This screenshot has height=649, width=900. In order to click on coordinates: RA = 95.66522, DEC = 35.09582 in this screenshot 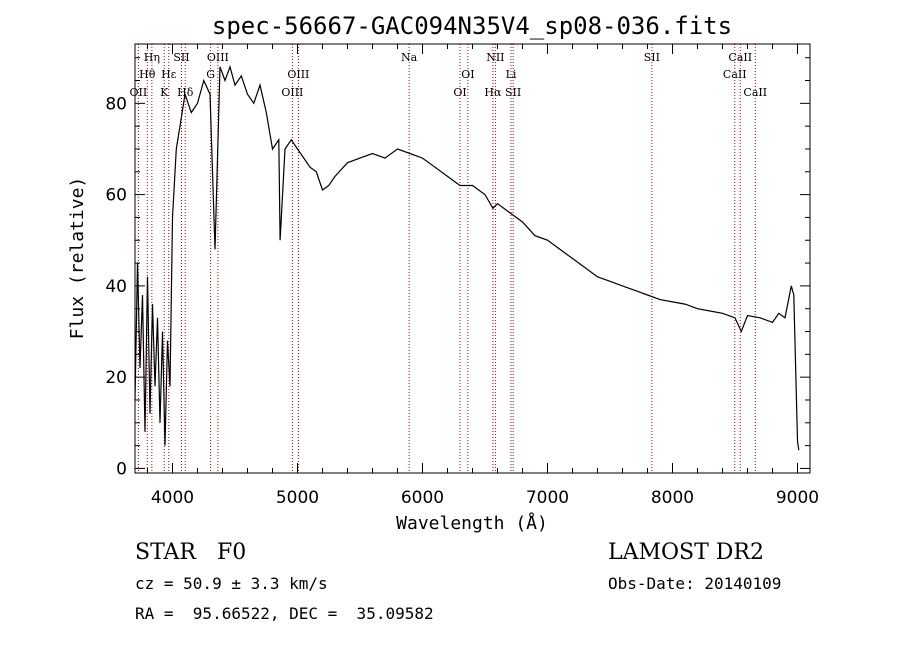, I will do `click(284, 613)`.